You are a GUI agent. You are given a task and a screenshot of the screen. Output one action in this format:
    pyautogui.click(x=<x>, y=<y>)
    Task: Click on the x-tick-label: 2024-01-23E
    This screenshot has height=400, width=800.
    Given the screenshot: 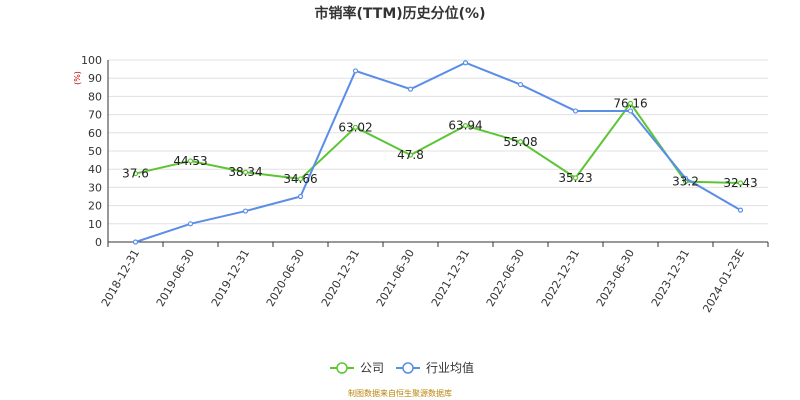 What is the action you would take?
    pyautogui.click(x=723, y=281)
    